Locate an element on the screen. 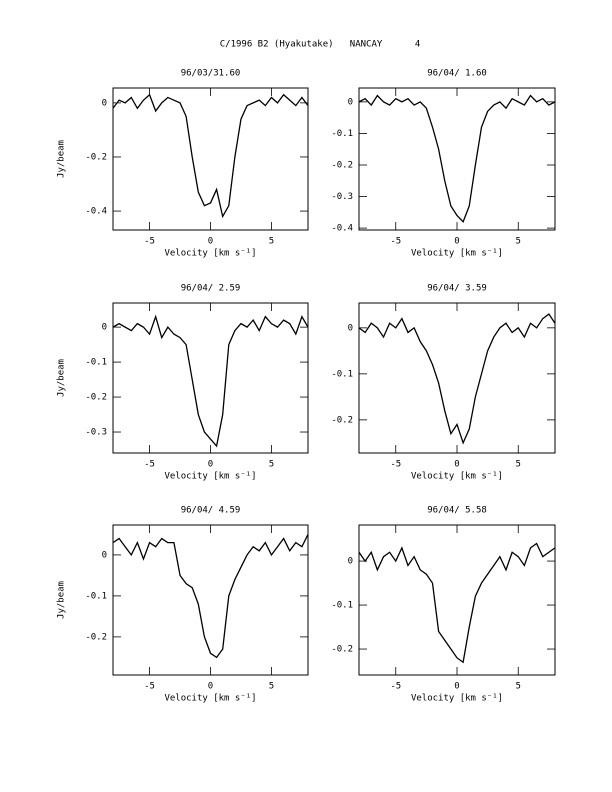  panel-title: 96/04/ 5.58 is located at coordinates (457, 511).